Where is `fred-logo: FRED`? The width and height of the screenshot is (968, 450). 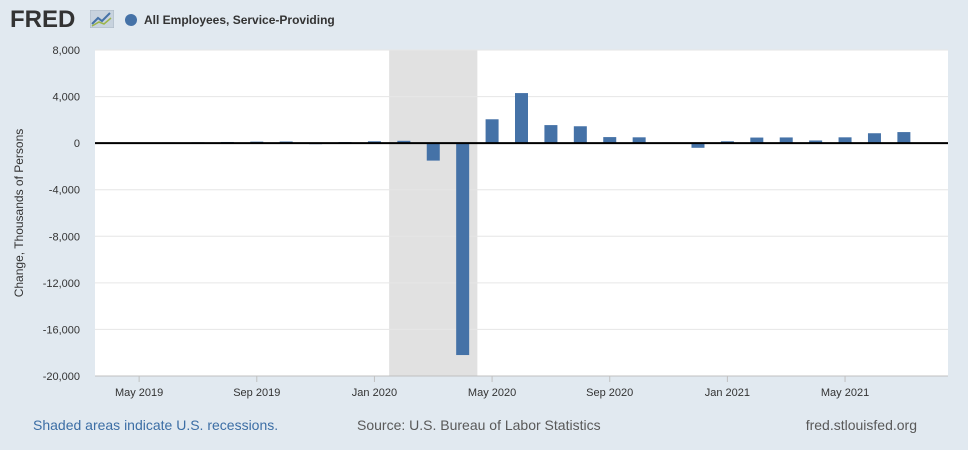 fred-logo: FRED is located at coordinates (43, 19).